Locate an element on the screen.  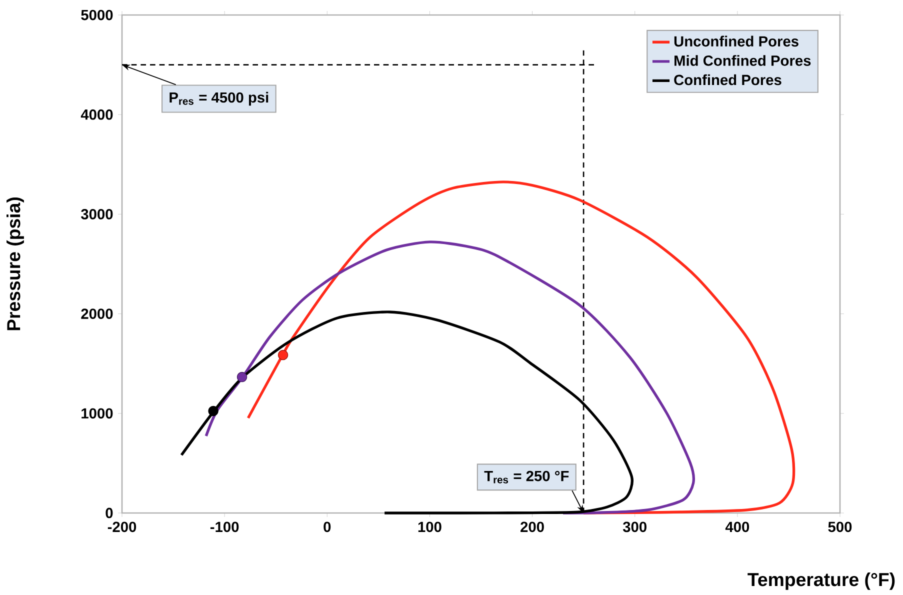
x-tick-label: 300 is located at coordinates (634, 527).